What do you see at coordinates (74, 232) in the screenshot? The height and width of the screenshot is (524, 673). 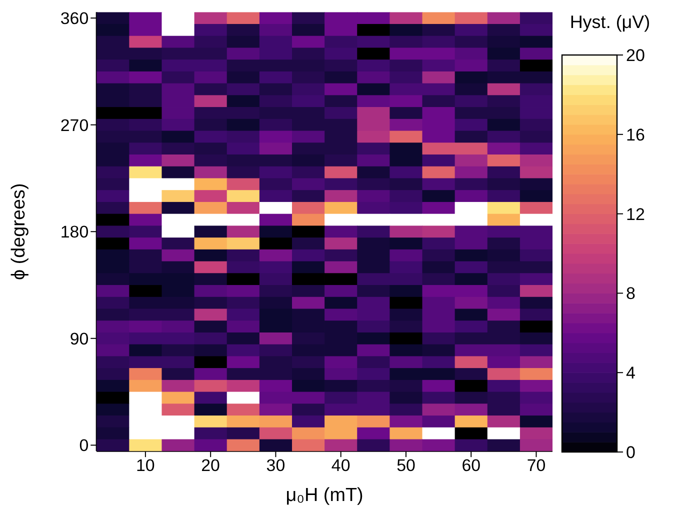 I see `y-tick-label: 180` at bounding box center [74, 232].